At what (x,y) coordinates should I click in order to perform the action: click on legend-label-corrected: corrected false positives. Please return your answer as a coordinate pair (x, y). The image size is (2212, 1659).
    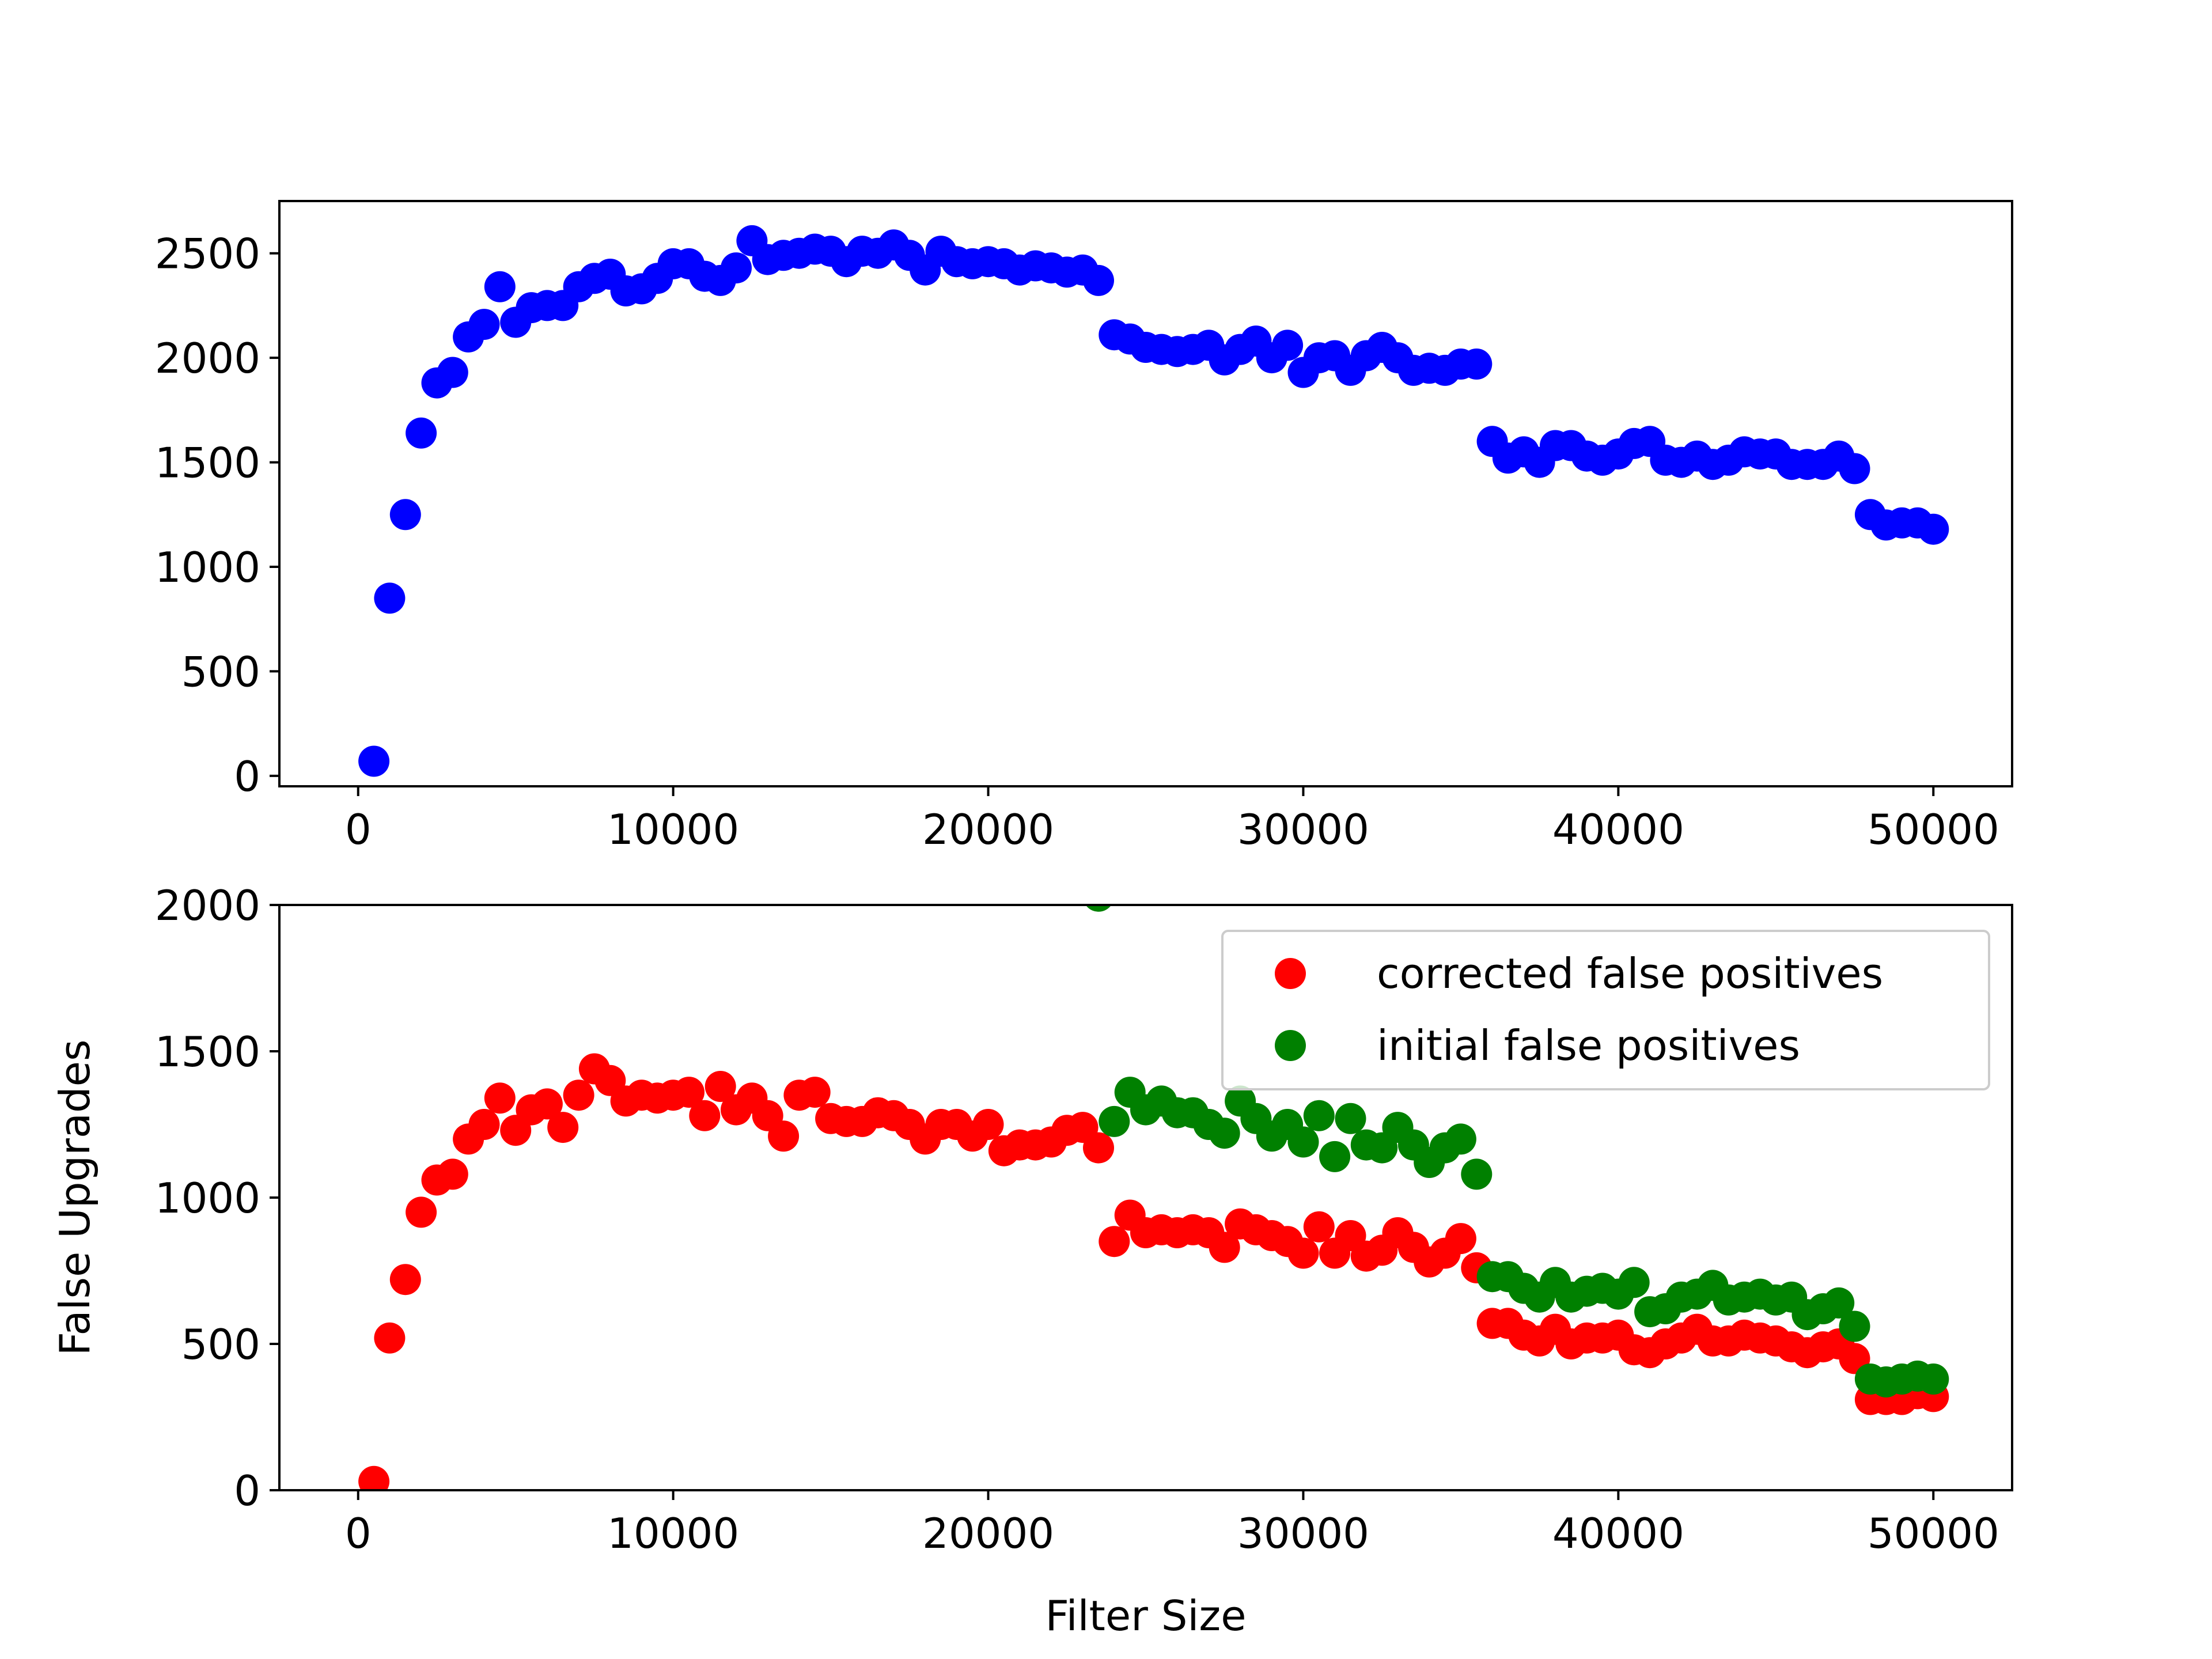
    Looking at the image, I should click on (1630, 973).